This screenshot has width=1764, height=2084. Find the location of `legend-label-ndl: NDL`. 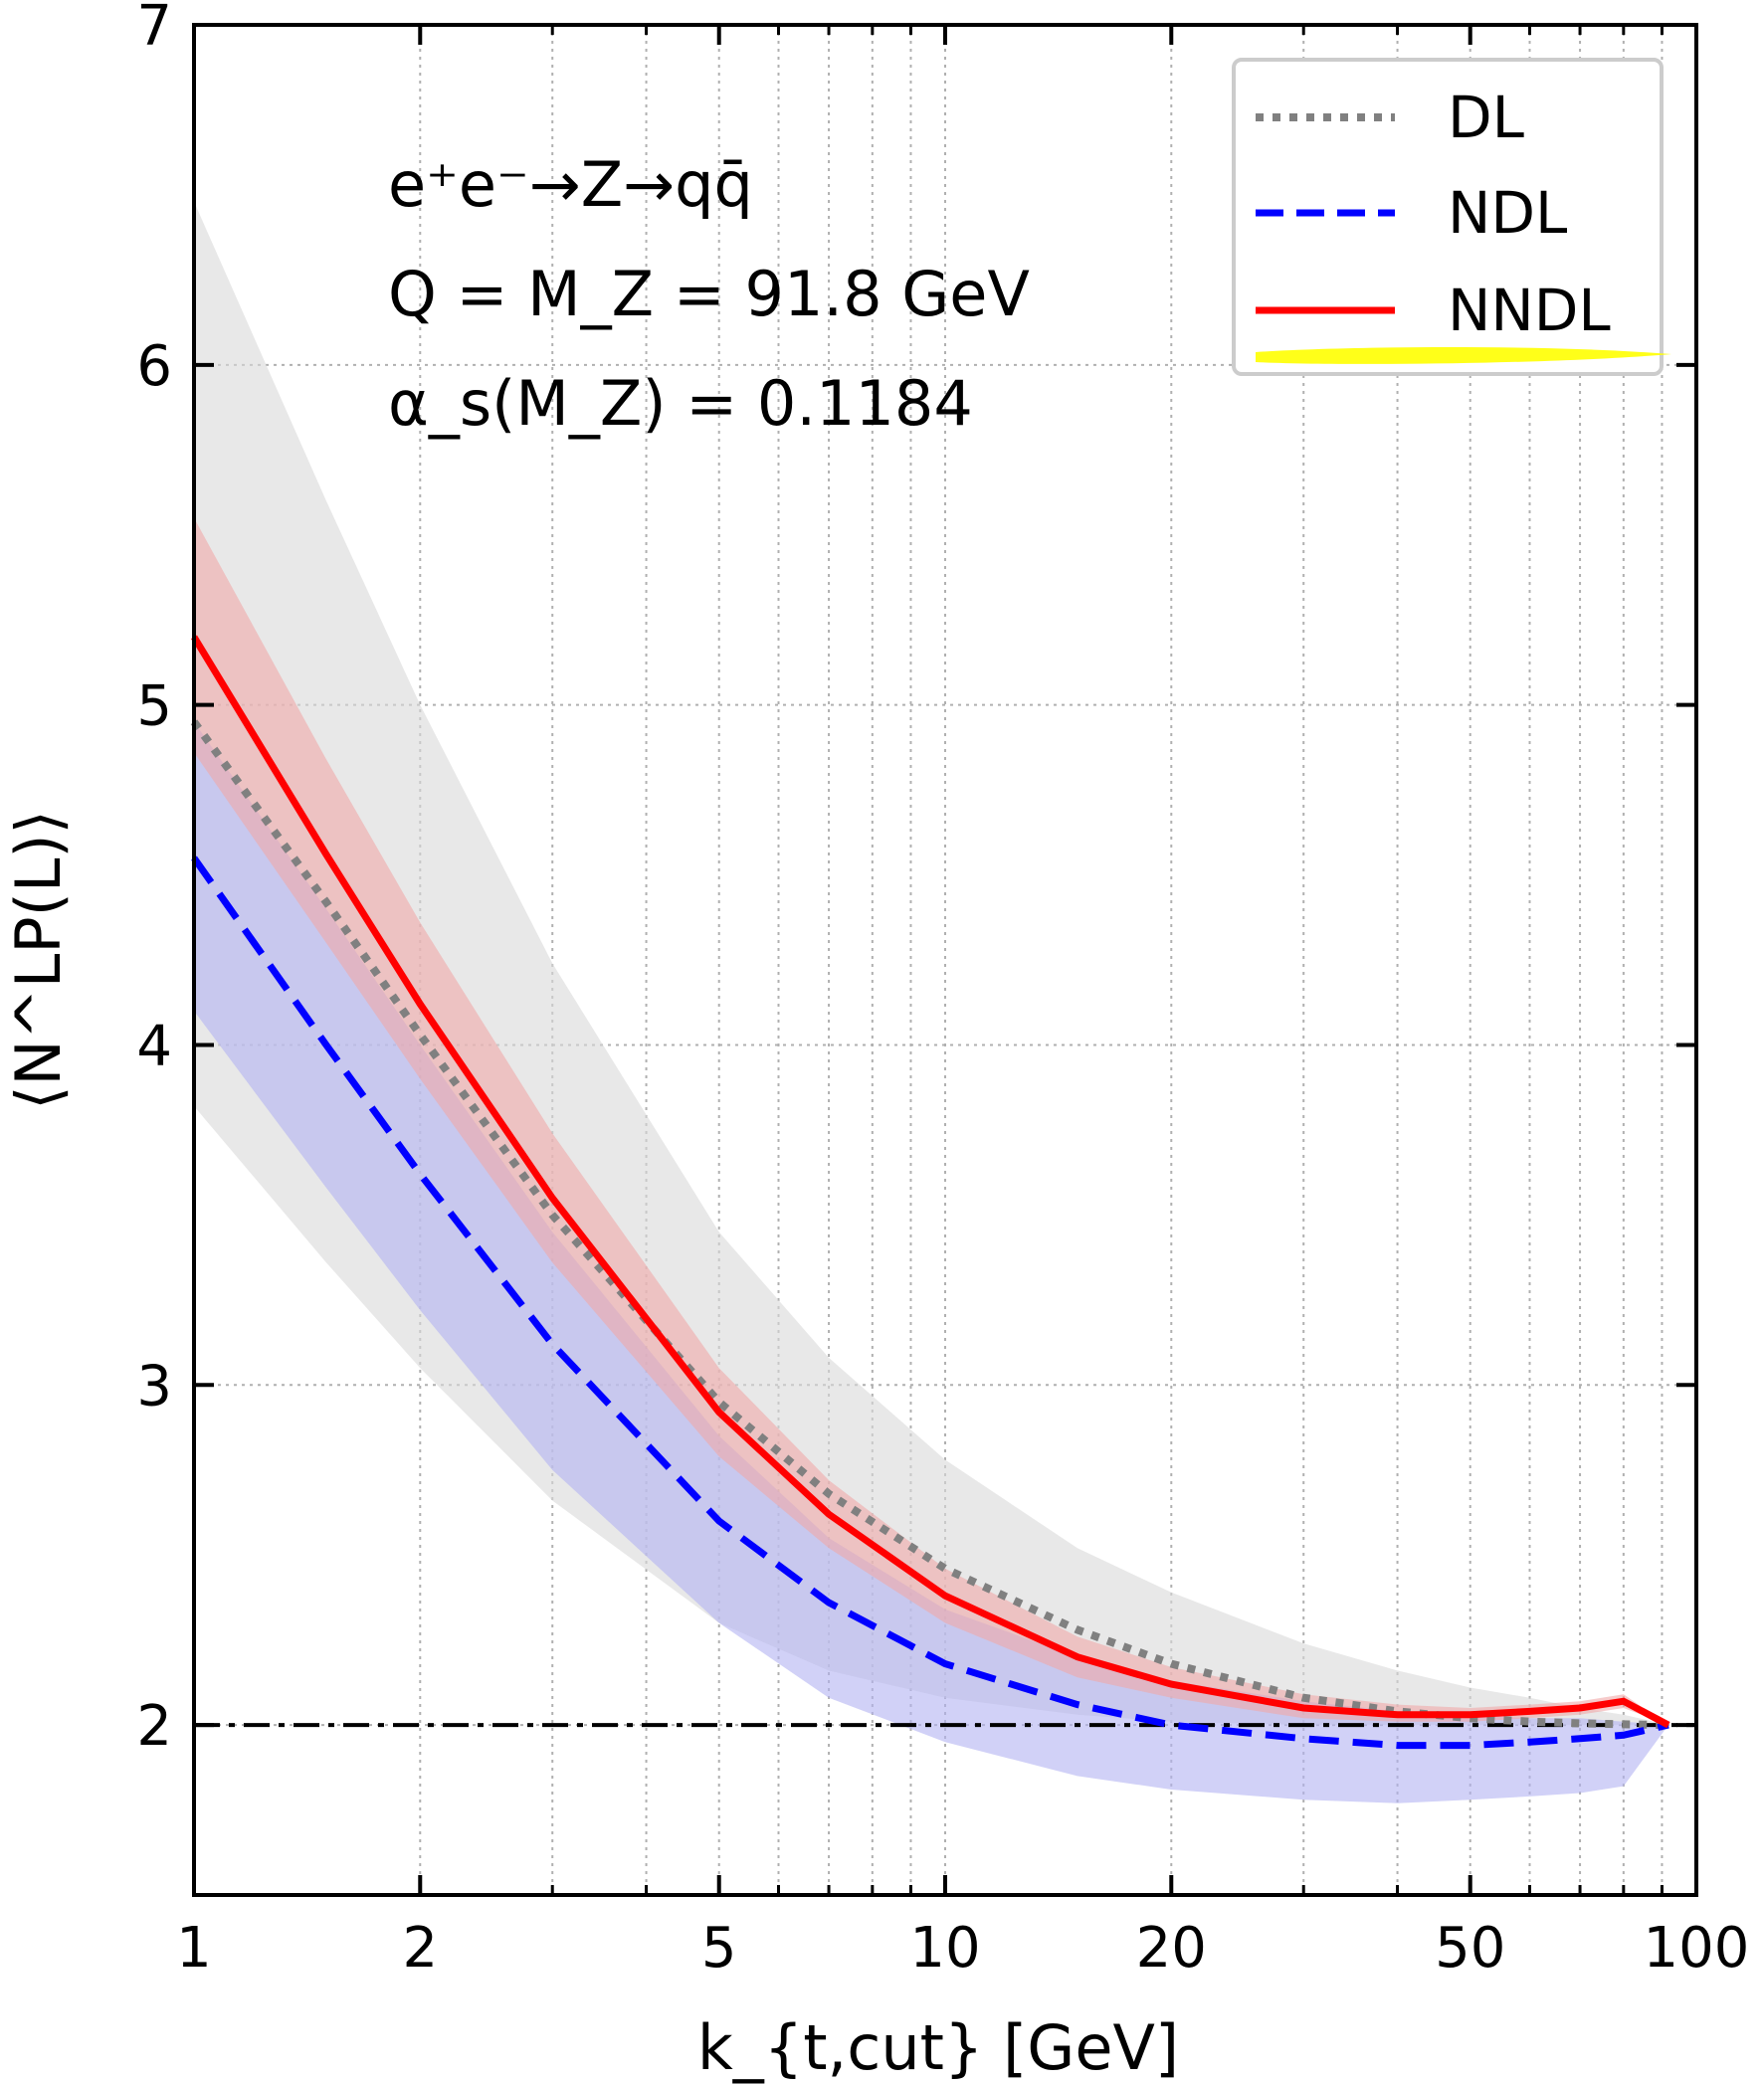

legend-label-ndl: NDL is located at coordinates (1507, 213).